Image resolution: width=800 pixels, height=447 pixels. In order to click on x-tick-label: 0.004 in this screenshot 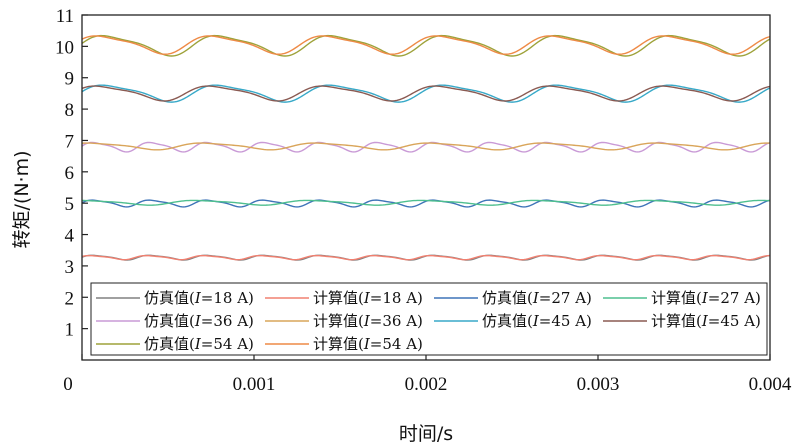, I will do `click(770, 384)`.